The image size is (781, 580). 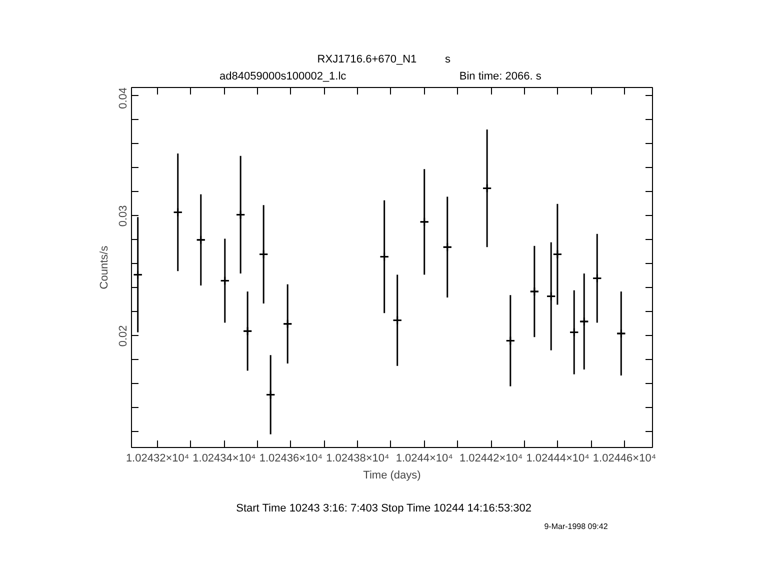 I want to click on chart-subtitle: ad84059000s100002_1.lc, so click(x=283, y=76).